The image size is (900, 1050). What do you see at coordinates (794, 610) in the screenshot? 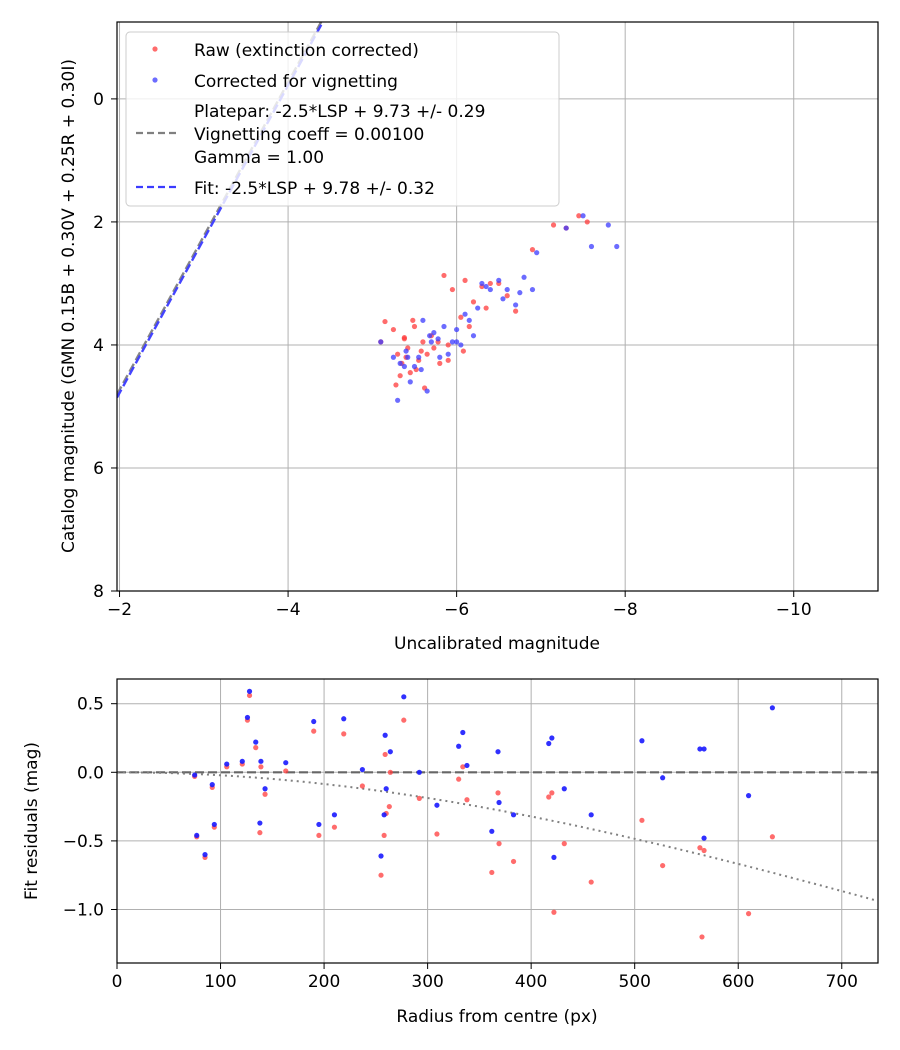
I see `top-x-tick-label: −10` at bounding box center [794, 610].